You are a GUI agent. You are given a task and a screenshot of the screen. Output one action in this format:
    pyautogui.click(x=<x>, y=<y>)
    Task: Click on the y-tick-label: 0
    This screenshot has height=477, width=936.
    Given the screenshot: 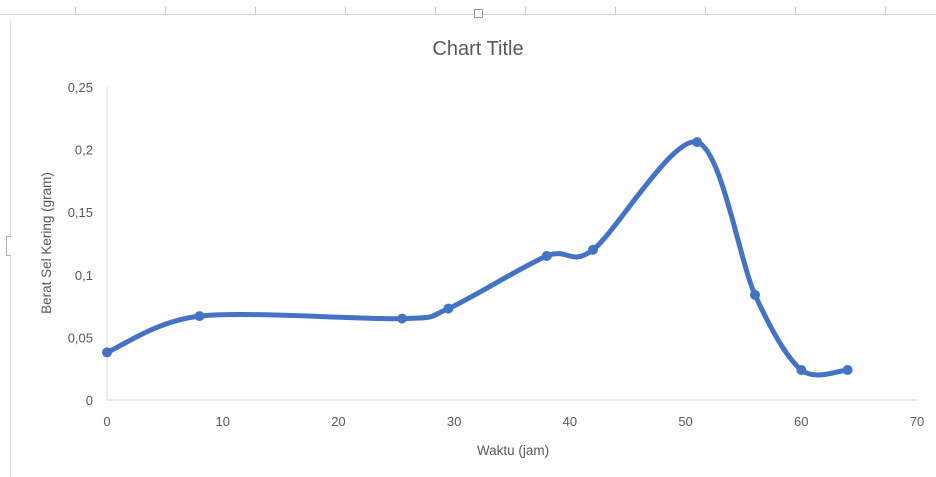 What is the action you would take?
    pyautogui.click(x=89, y=400)
    